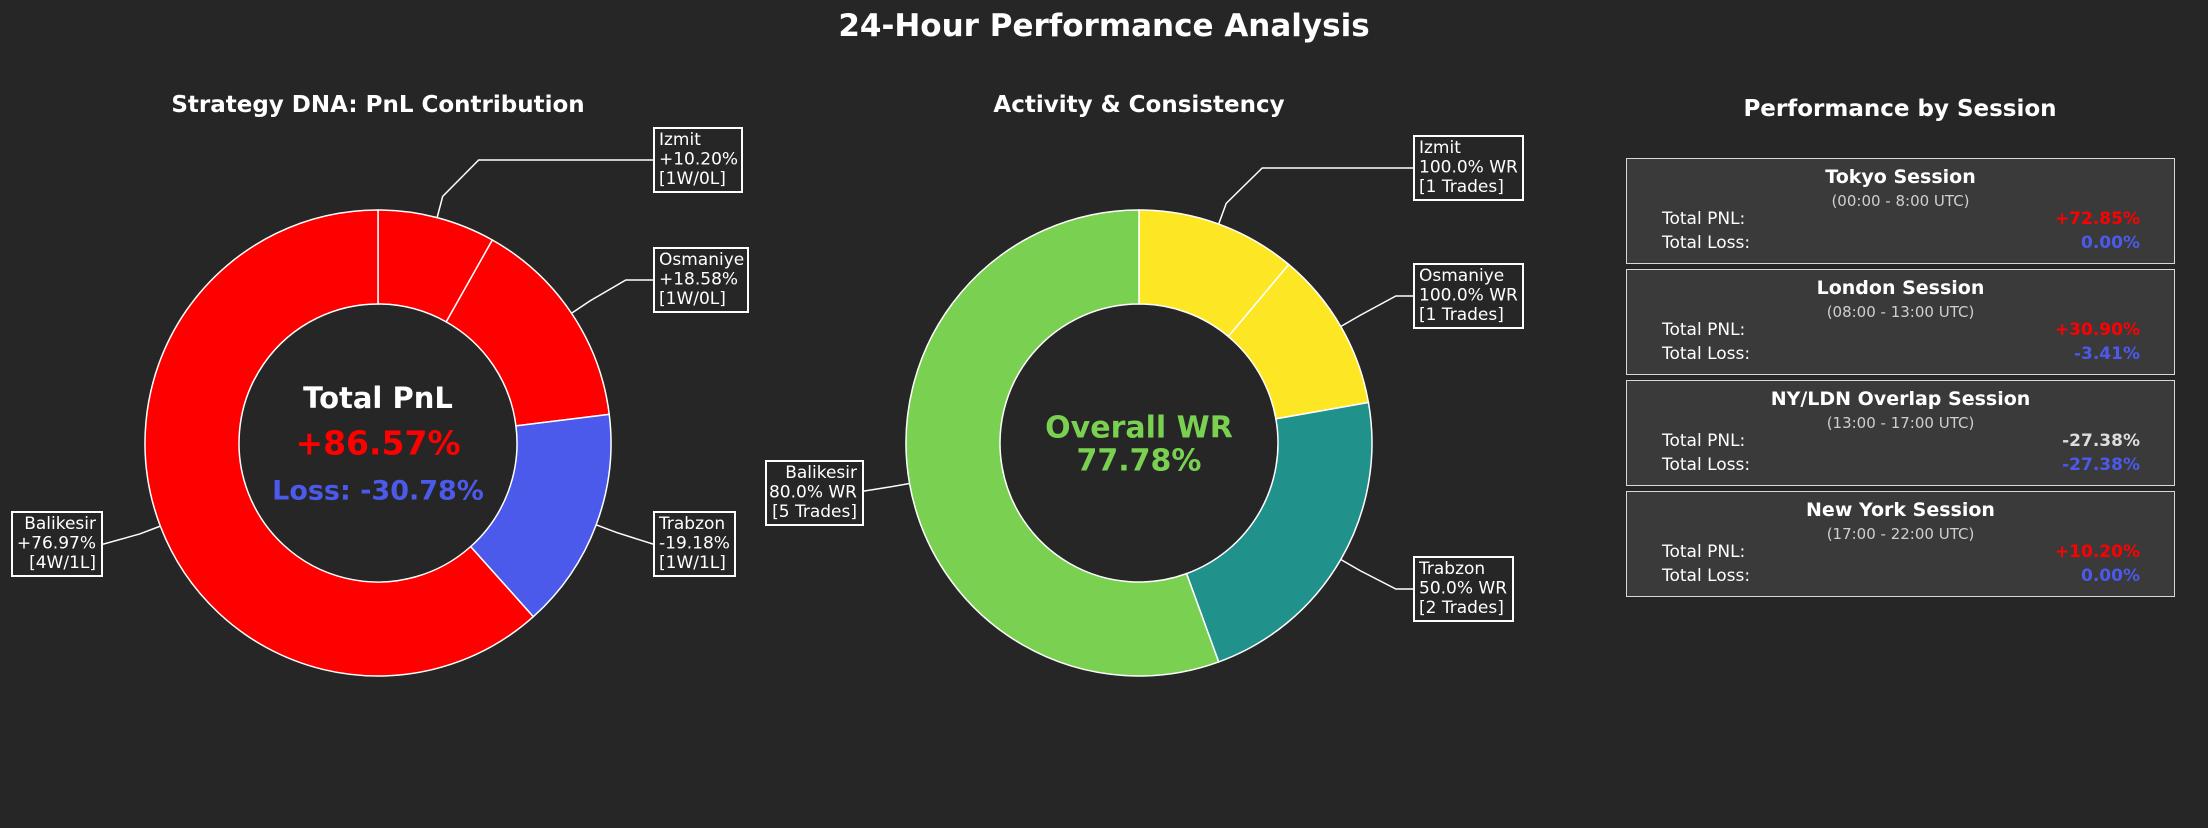 This screenshot has height=828, width=2208. Describe the element at coordinates (1139, 105) in the screenshot. I see `wr-chart-title: Activity & Consistency` at that location.